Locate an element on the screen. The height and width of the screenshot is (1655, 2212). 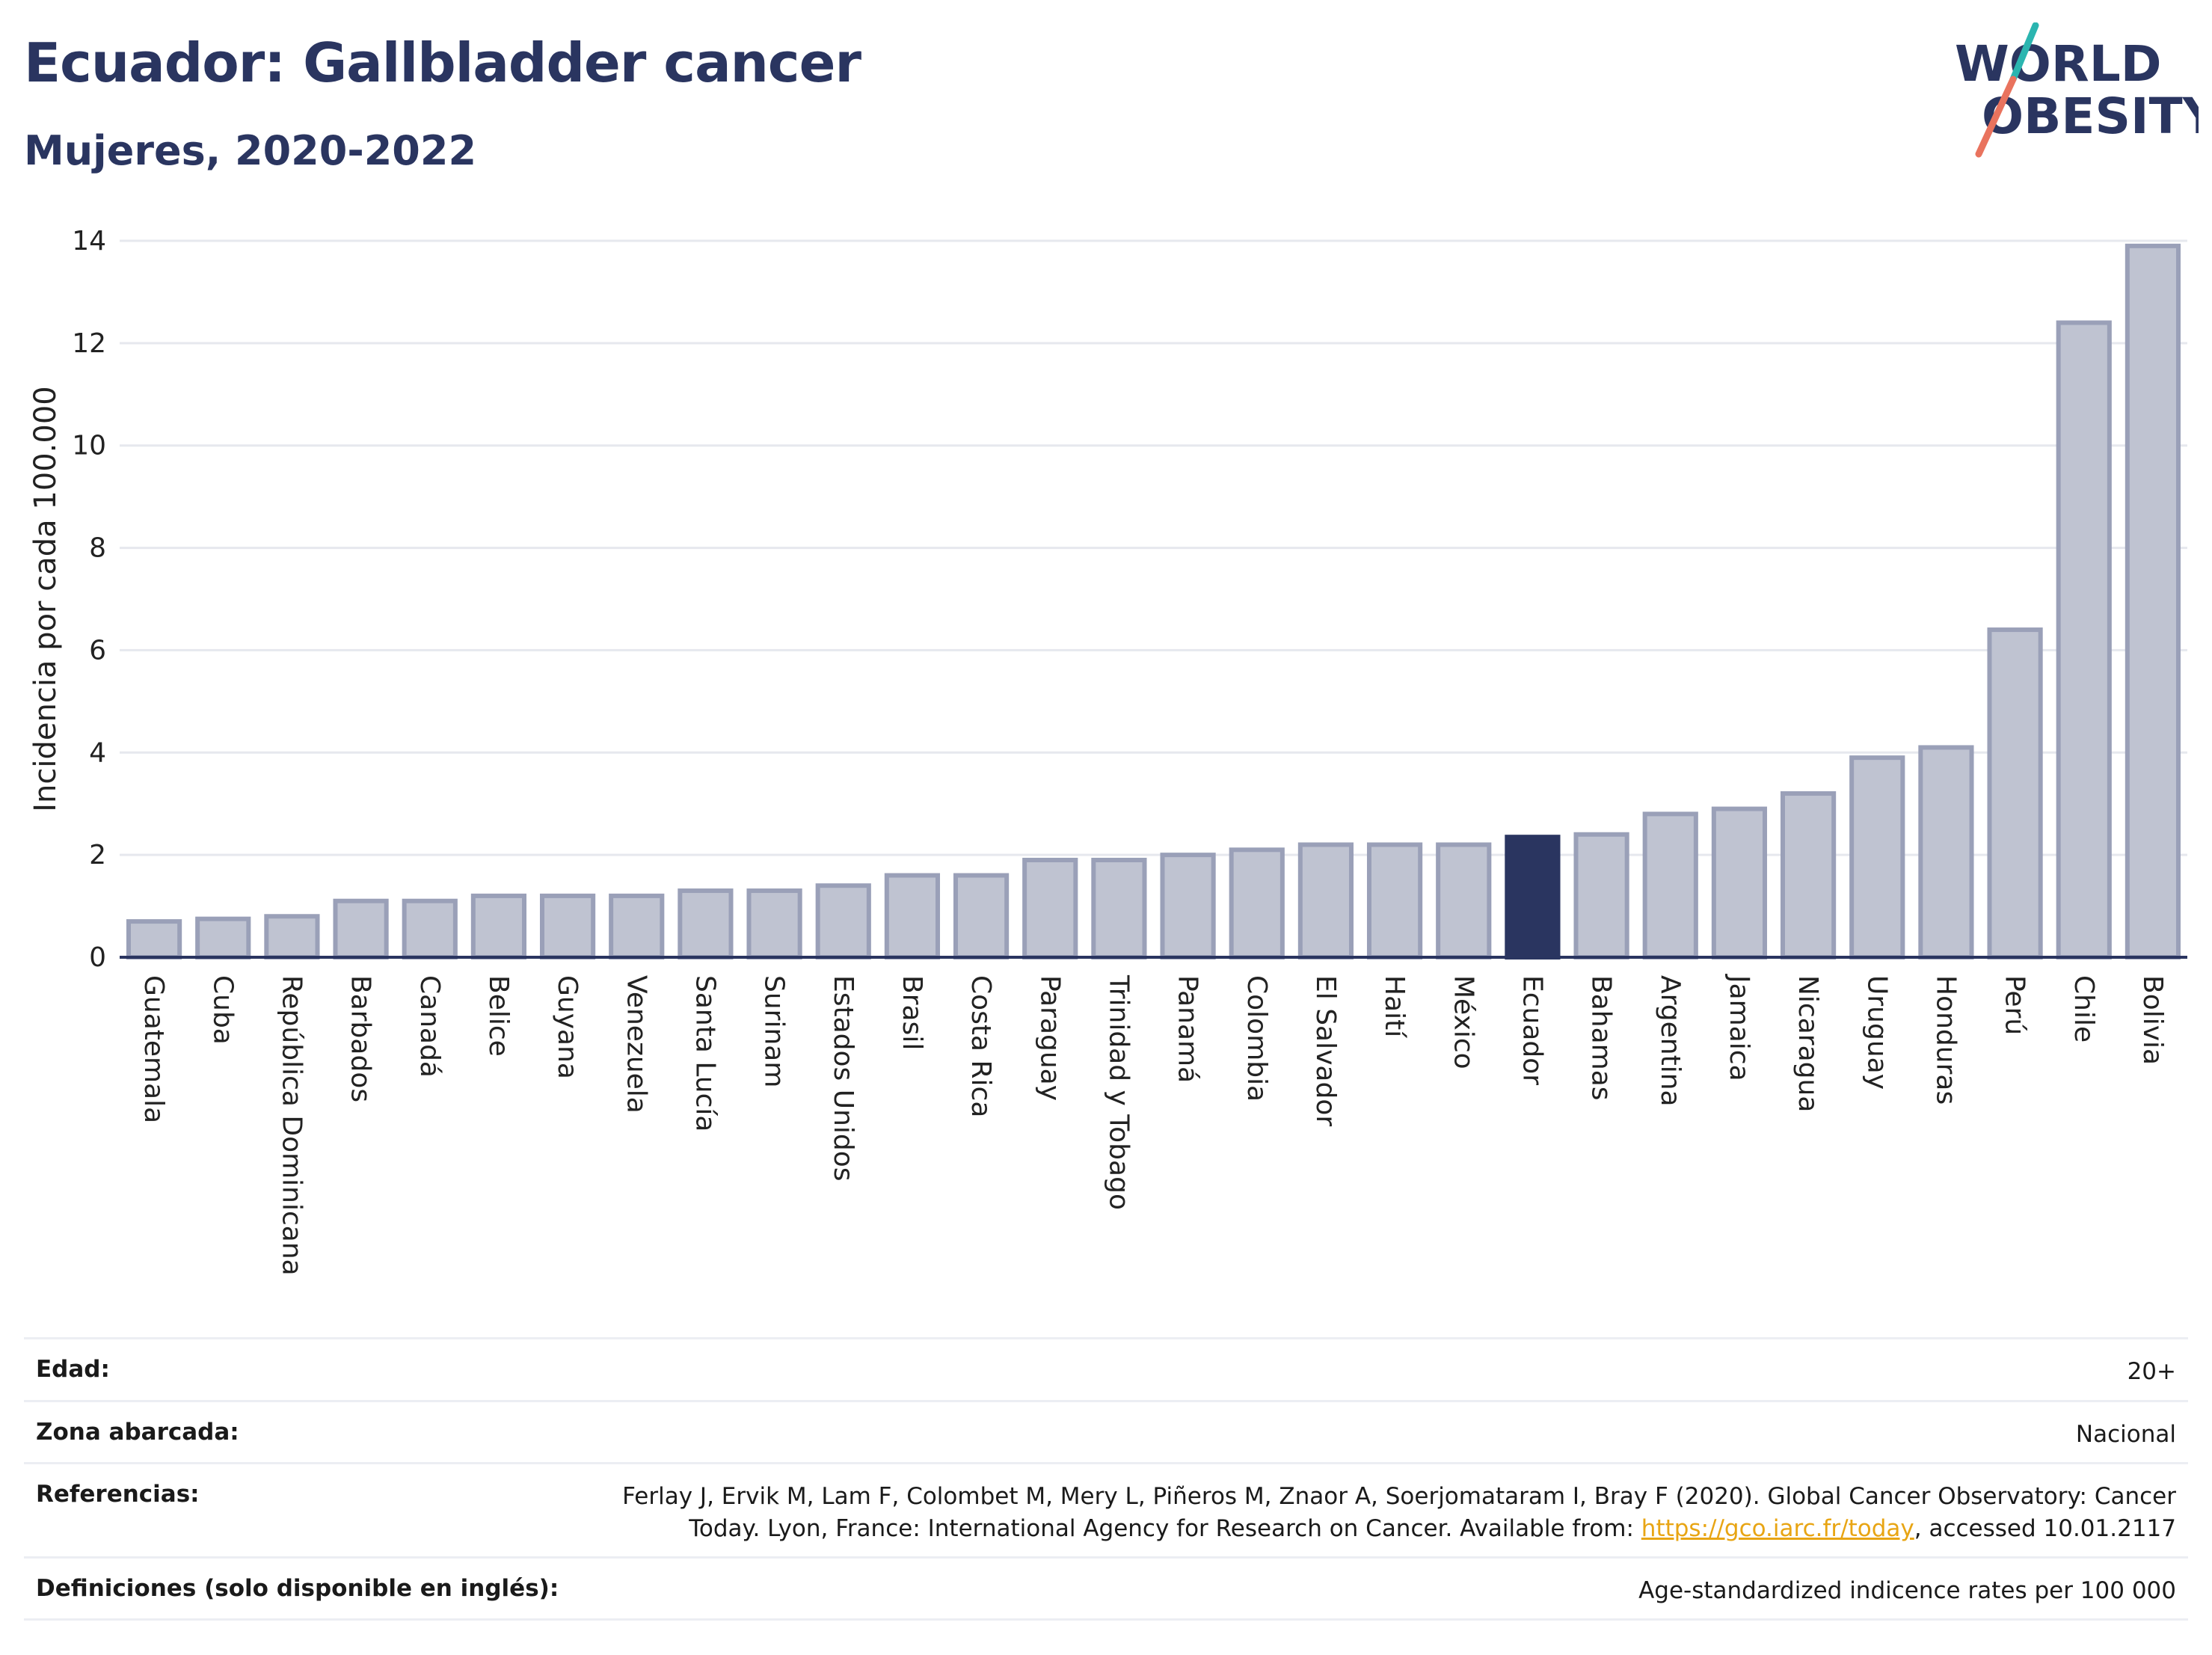
reference-link: https://gco.iarc.fr/today is located at coordinates (1777, 1529).